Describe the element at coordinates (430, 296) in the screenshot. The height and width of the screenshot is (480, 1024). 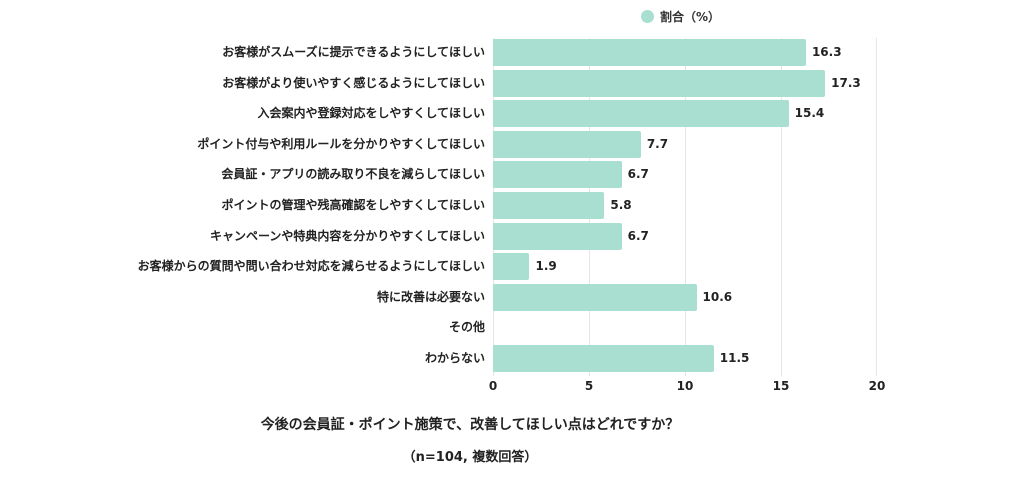
I see `category-label: 特に改善は必要ない` at that location.